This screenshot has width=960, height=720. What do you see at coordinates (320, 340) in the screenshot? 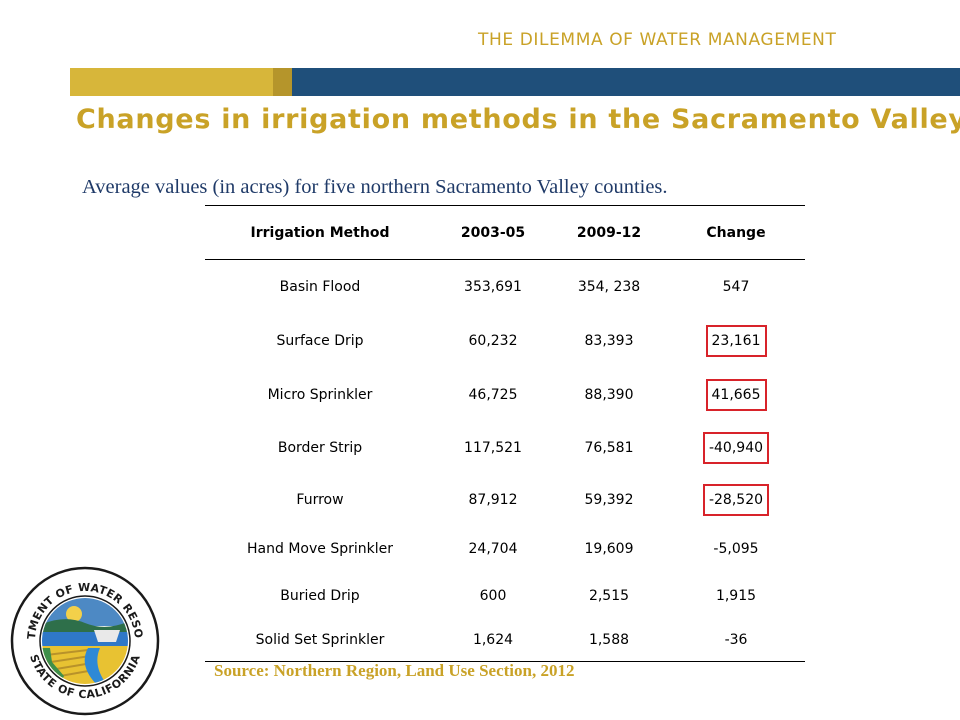
I see `cell-irrigation-method: Surface Drip` at bounding box center [320, 340].